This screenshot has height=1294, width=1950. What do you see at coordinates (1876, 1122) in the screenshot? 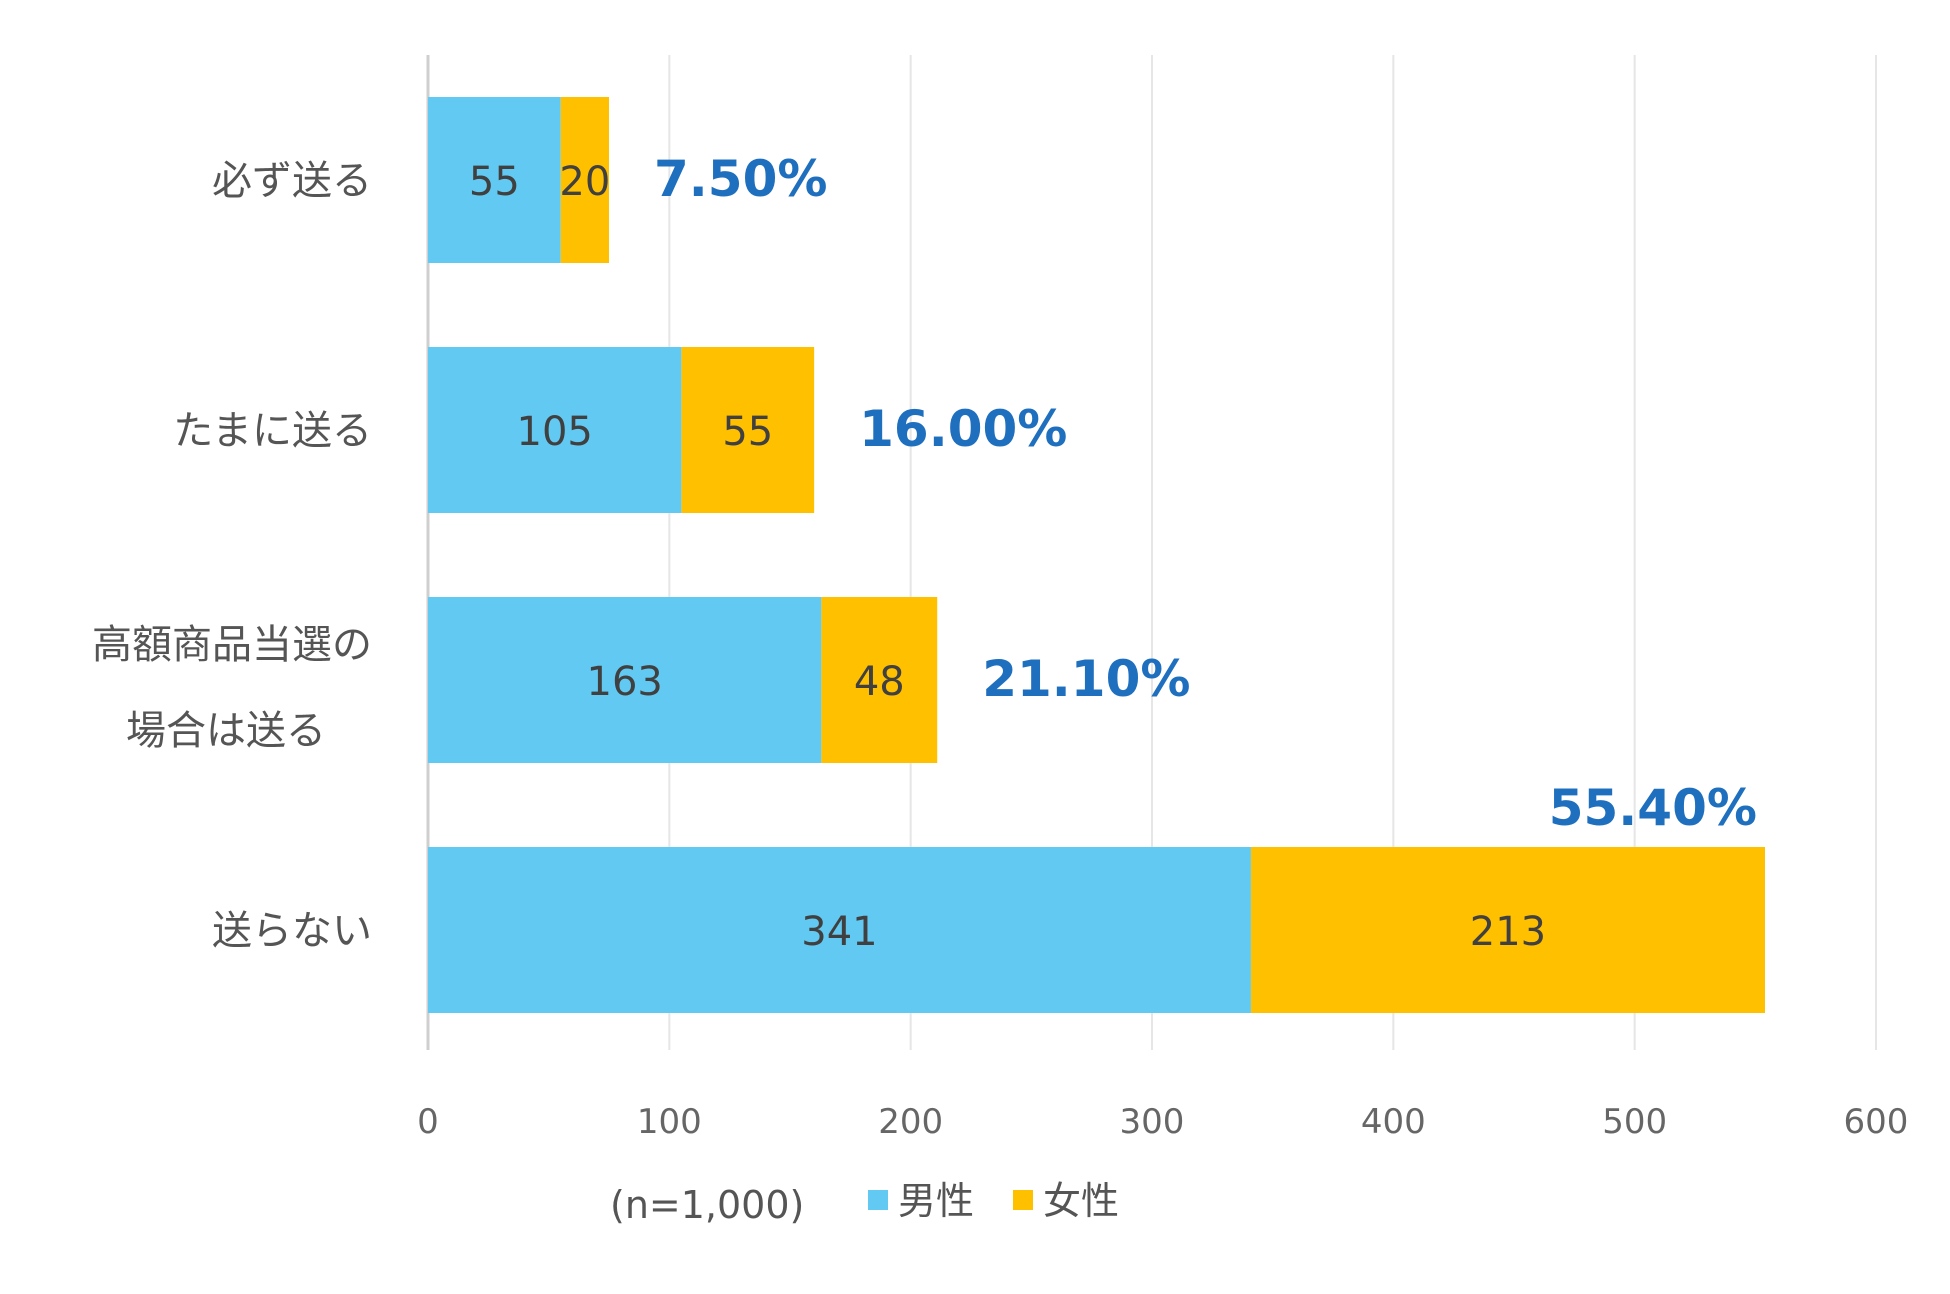
I see `x-tick-label: 600` at bounding box center [1876, 1122].